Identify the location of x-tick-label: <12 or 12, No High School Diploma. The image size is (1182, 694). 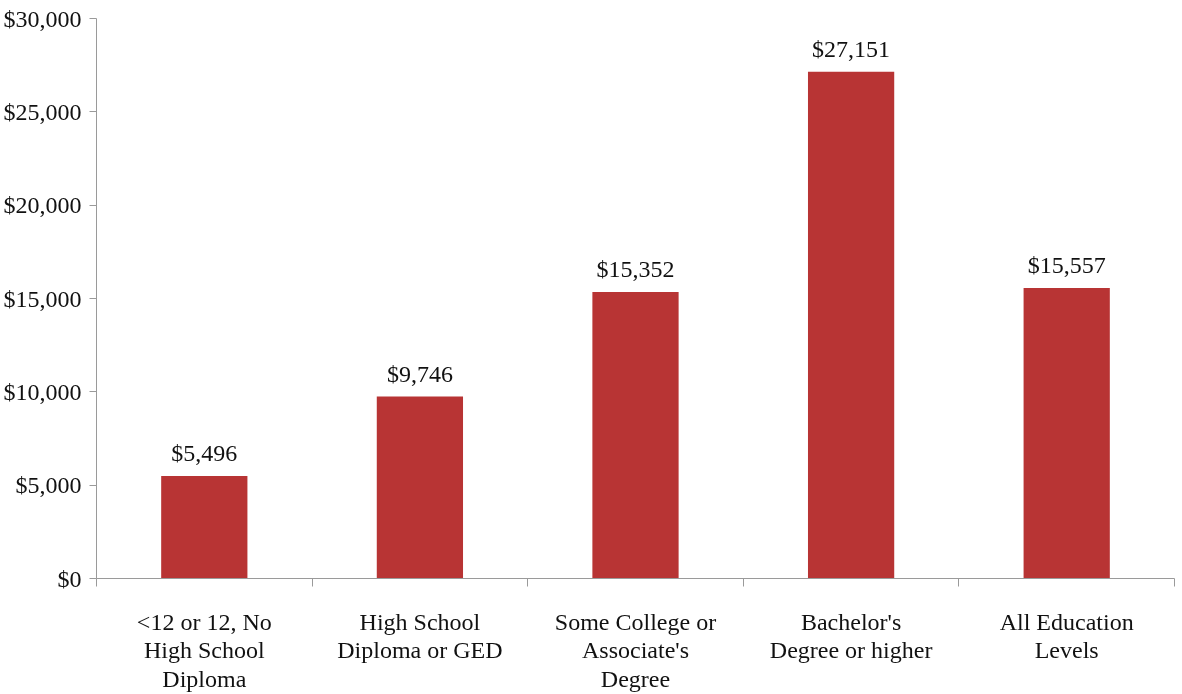
(204, 650).